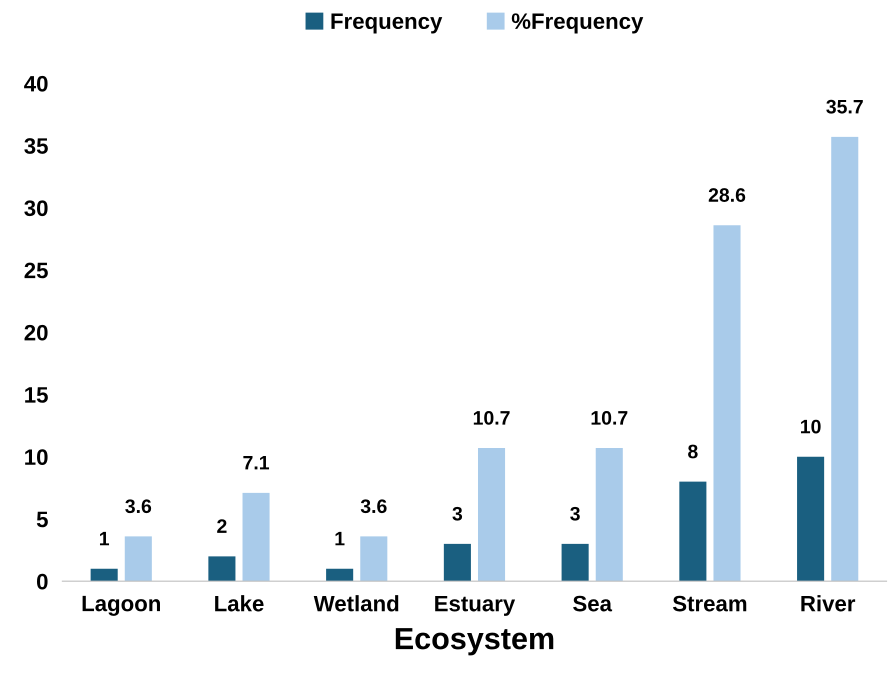 The width and height of the screenshot is (891, 683). I want to click on x-axis-title: Ecosystem, so click(475, 642).